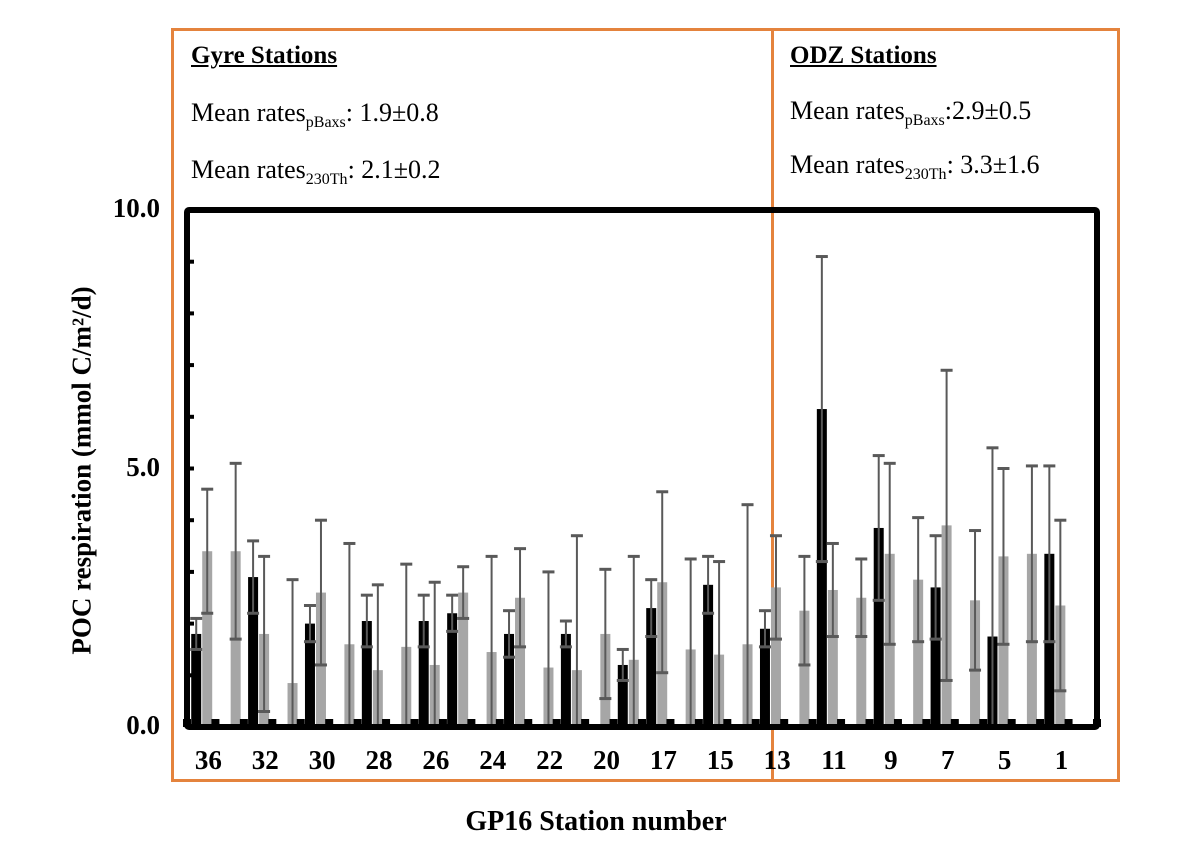 This screenshot has width=1192, height=854. What do you see at coordinates (993, 164) in the screenshot?
I see `odz-mean-th-value: : 3.3±1.6` at bounding box center [993, 164].